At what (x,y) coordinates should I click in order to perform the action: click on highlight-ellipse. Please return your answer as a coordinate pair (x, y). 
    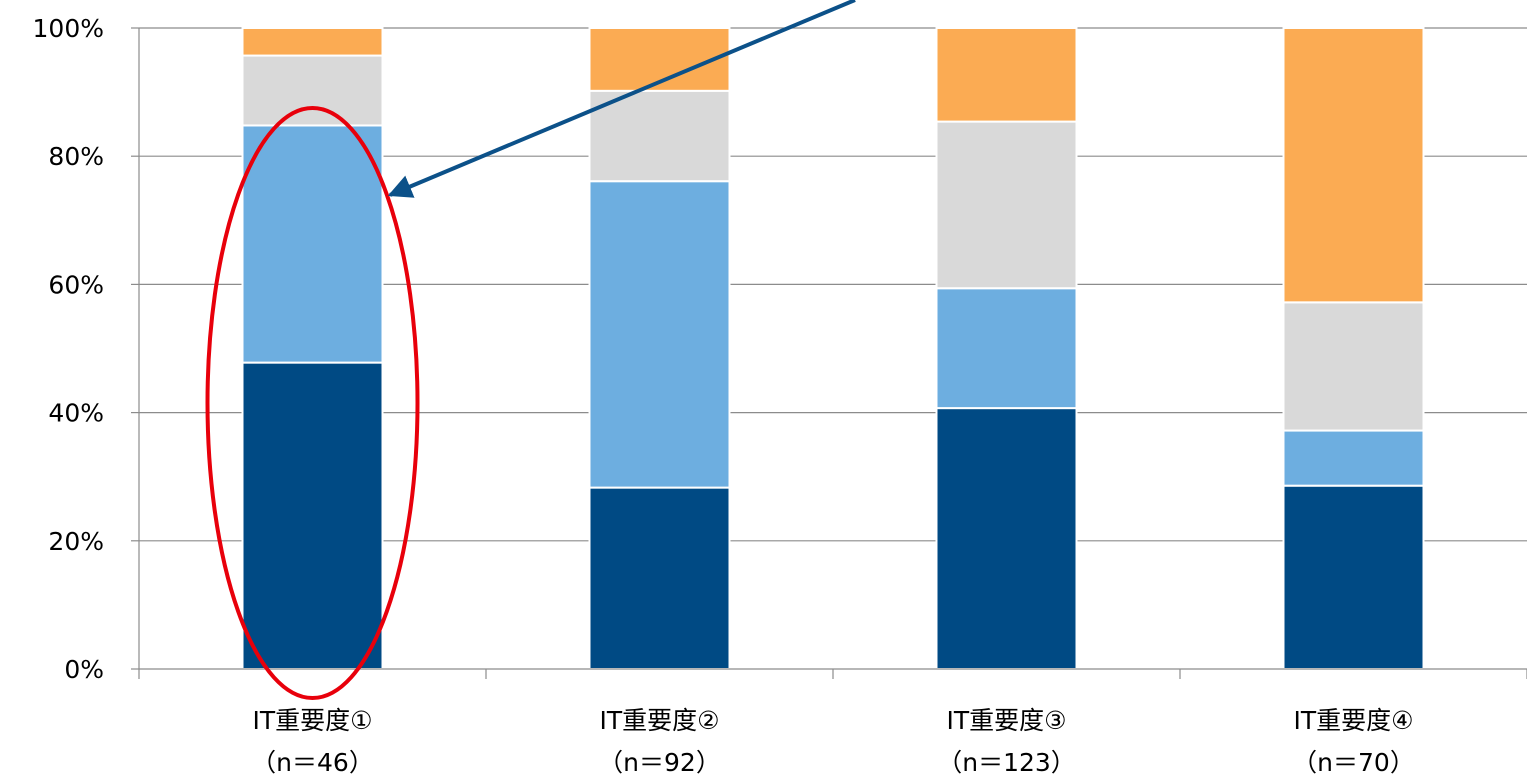
    Looking at the image, I should click on (312, 403).